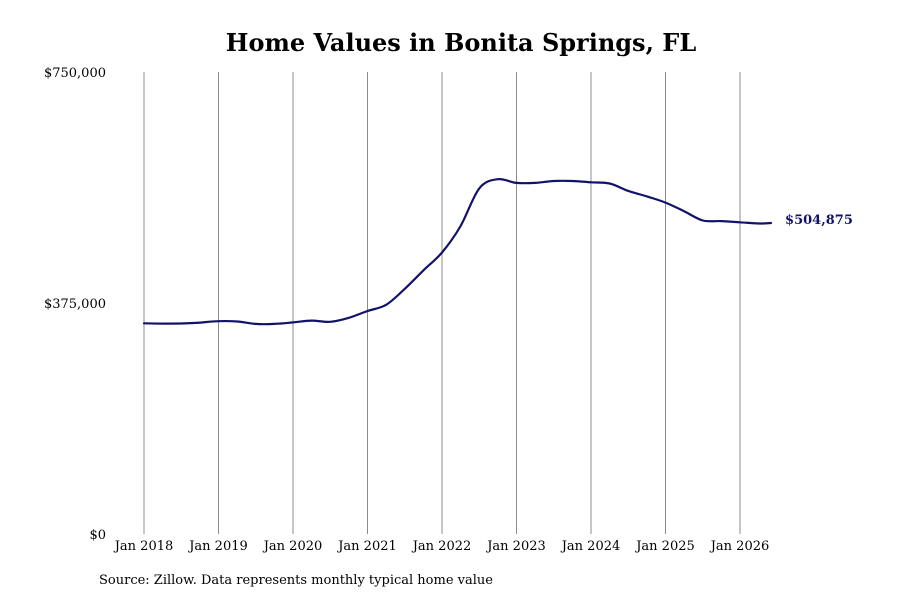 This screenshot has height=600, width=900. Describe the element at coordinates (217, 546) in the screenshot. I see `x-tick-label: Jan 2019` at that location.